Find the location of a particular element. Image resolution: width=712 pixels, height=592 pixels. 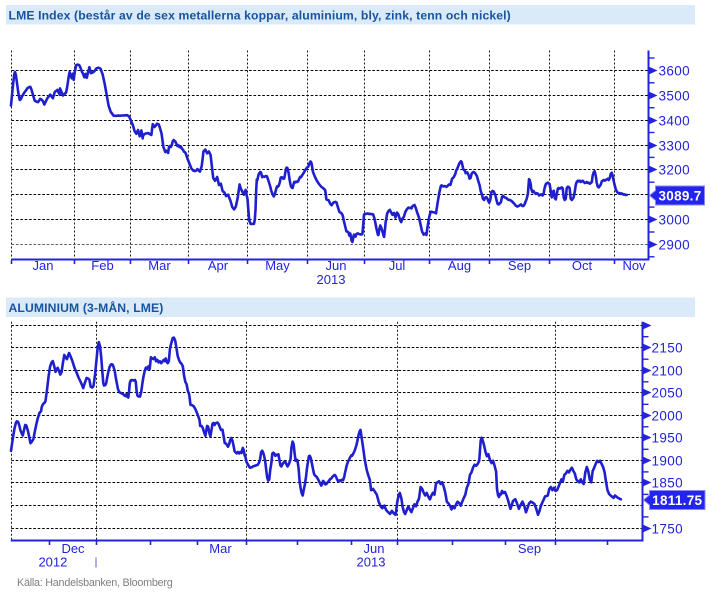

svg-text: 2000 is located at coordinates (667, 415).